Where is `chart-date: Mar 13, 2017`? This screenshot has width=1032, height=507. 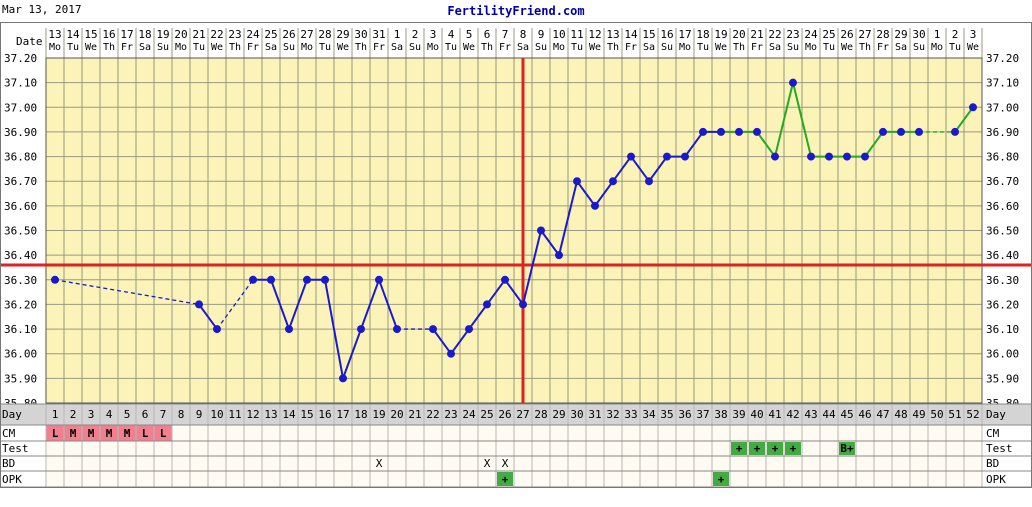 chart-date: Mar 13, 2017 is located at coordinates (42, 9).